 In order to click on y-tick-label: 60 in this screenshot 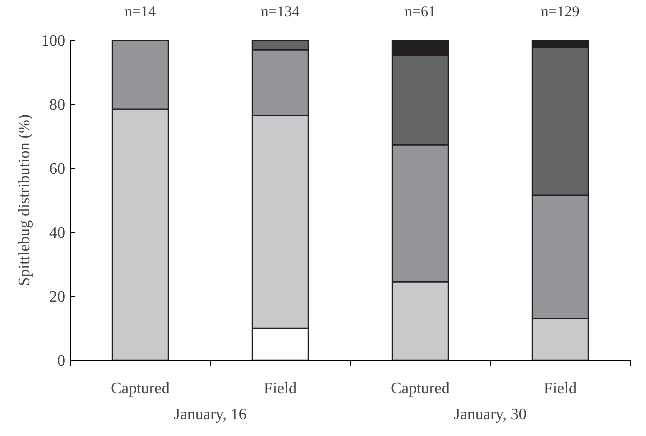, I will do `click(58, 169)`.